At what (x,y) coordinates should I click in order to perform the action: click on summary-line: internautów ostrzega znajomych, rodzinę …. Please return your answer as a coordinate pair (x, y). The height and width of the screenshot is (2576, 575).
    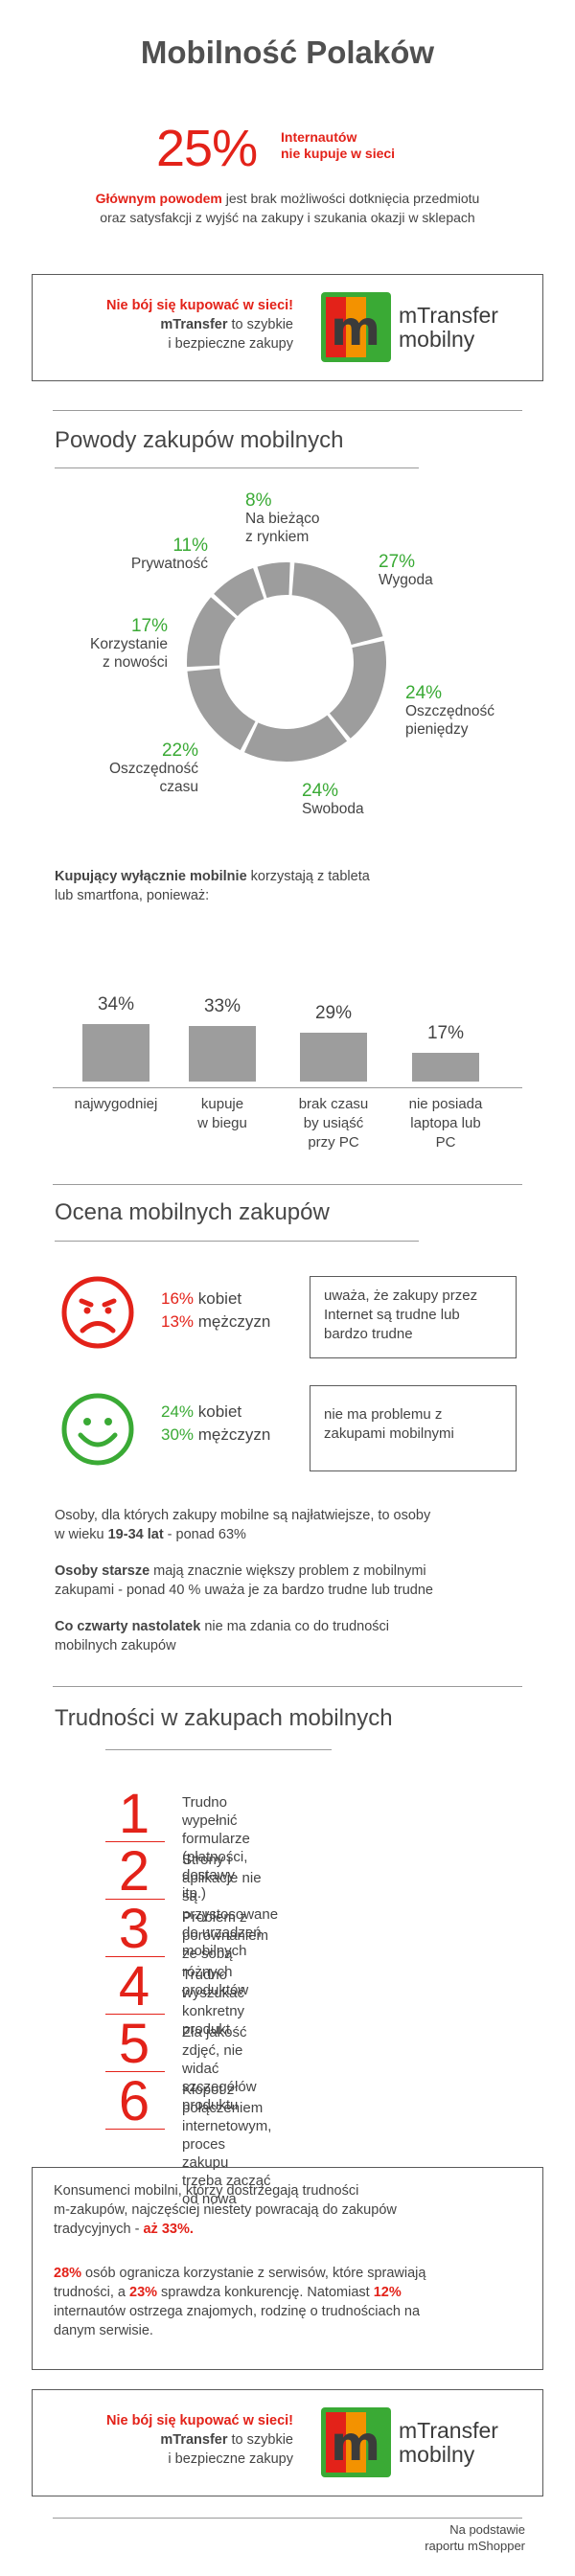
    Looking at the image, I should click on (237, 2311).